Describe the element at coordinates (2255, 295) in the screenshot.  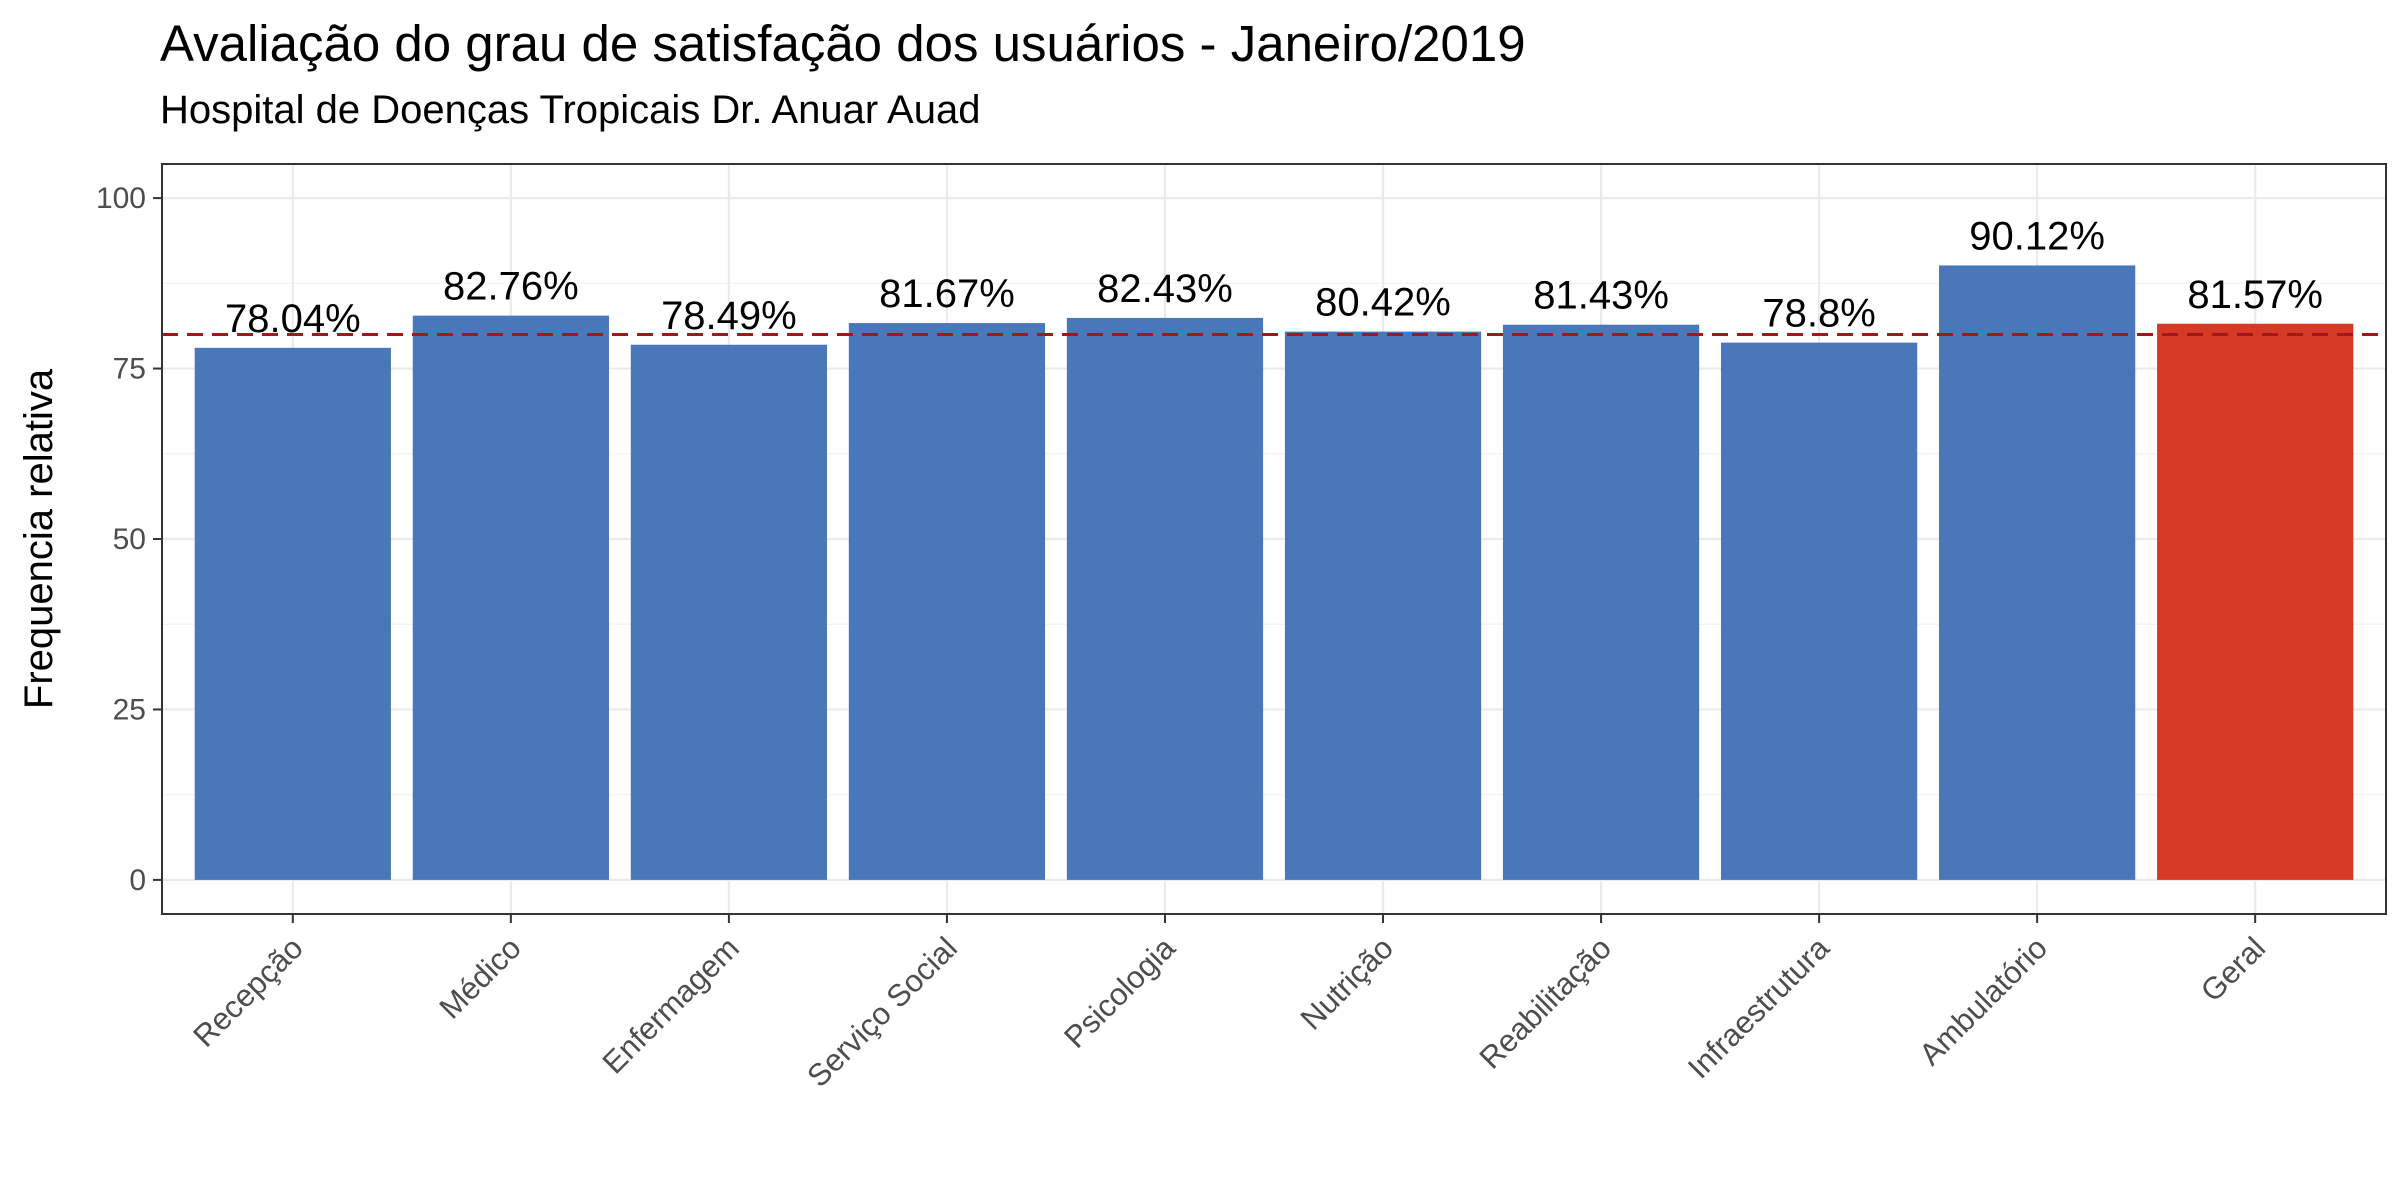
I see `data-label: 81.57%` at that location.